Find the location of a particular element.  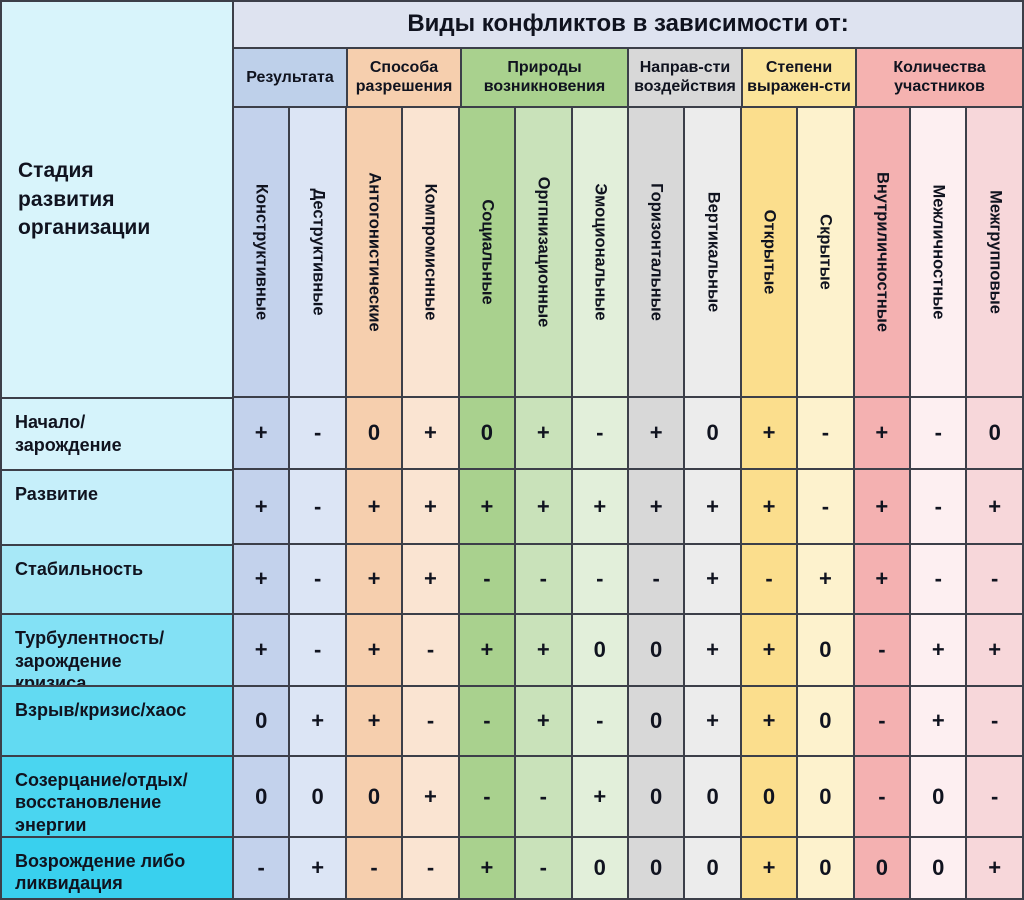

column-header-label: Открытые is located at coordinates (769, 252).